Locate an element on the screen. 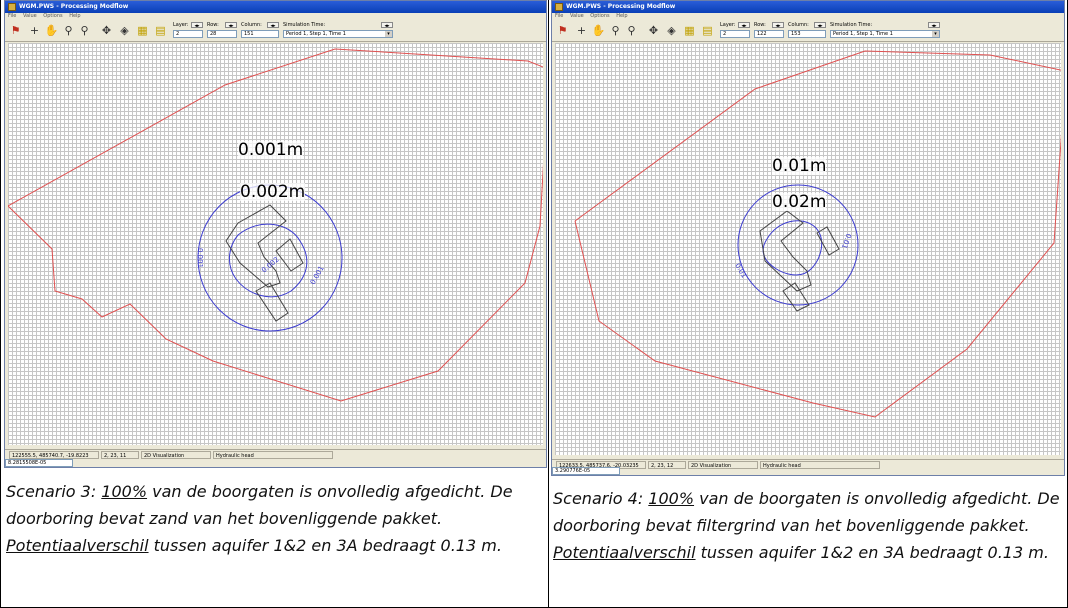  row-field: 28 is located at coordinates (222, 34).